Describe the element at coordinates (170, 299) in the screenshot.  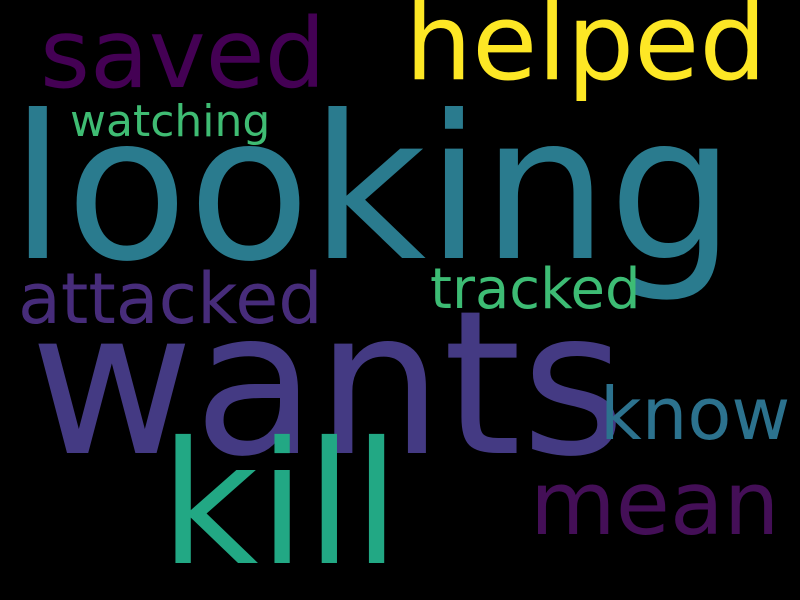
I see `word-attacked: attacked` at that location.